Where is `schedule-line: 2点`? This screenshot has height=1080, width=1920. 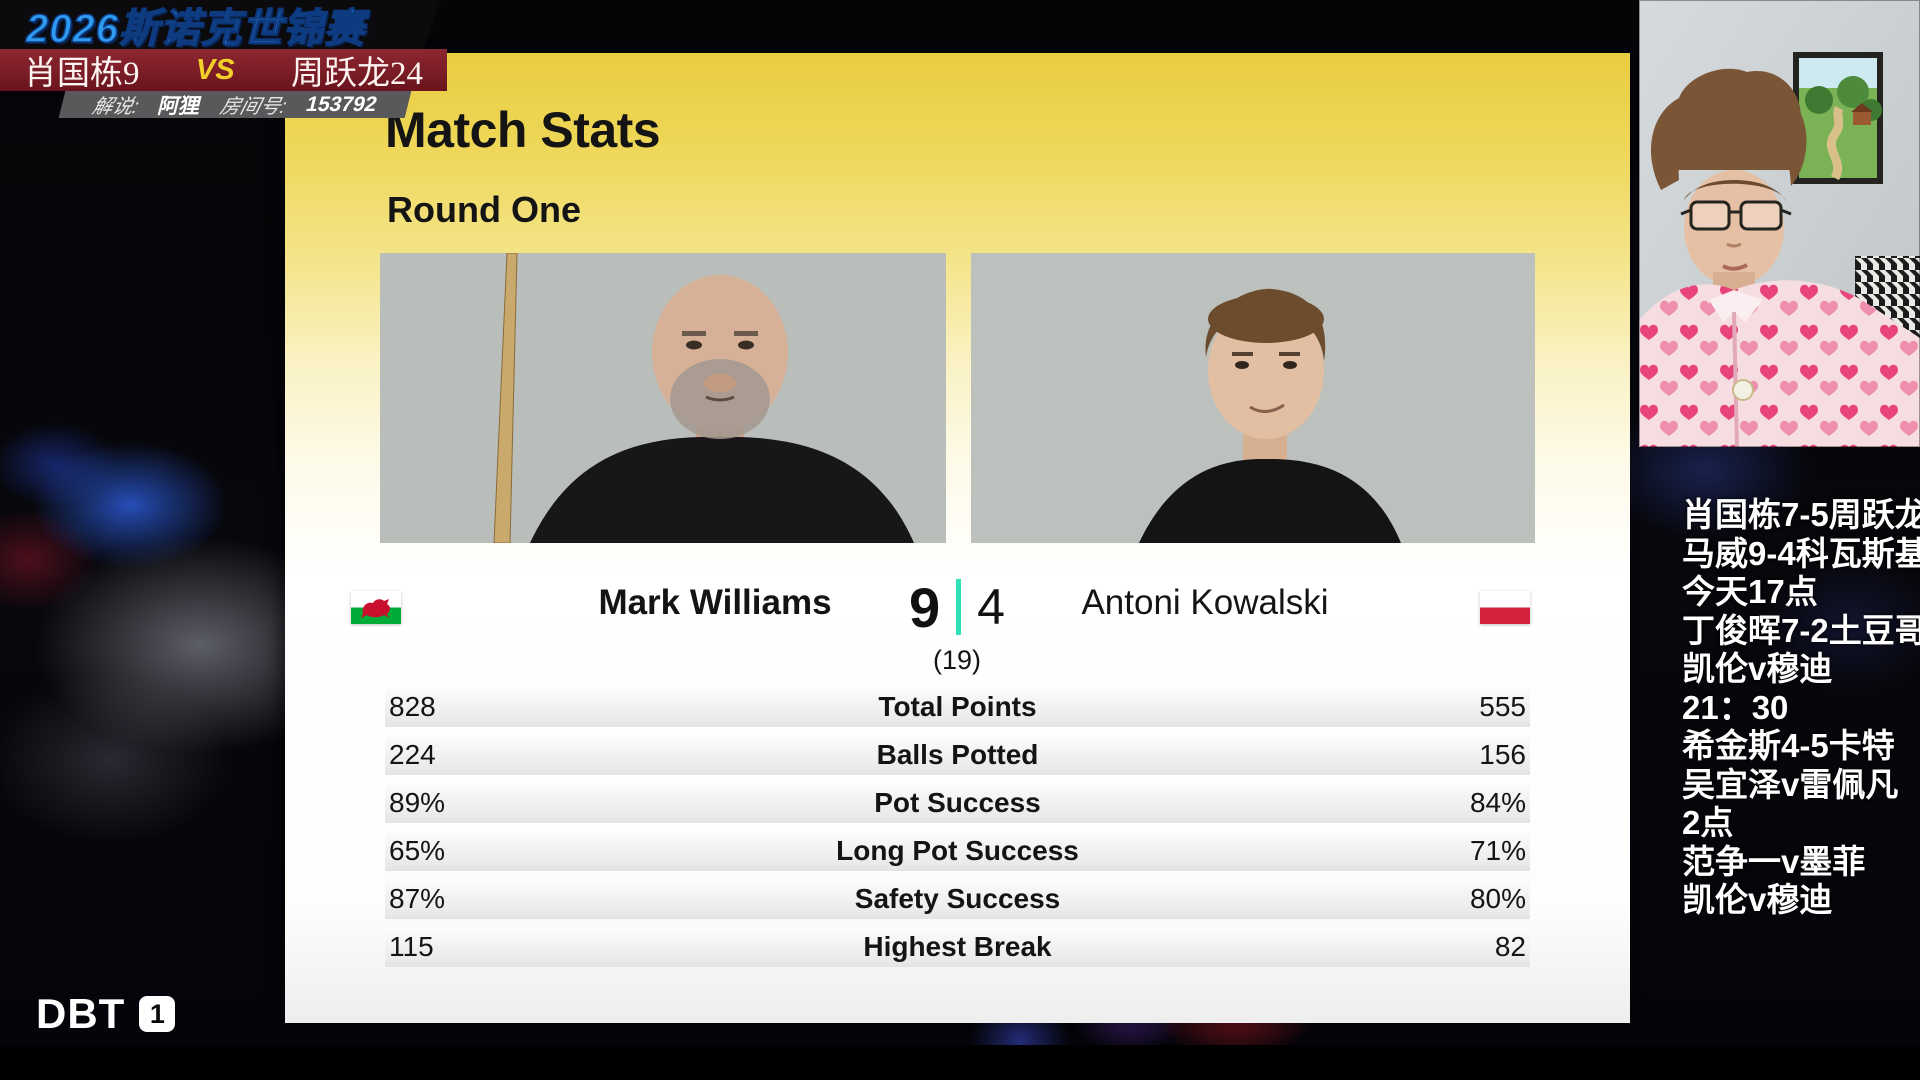 schedule-line: 2点 is located at coordinates (1708, 822).